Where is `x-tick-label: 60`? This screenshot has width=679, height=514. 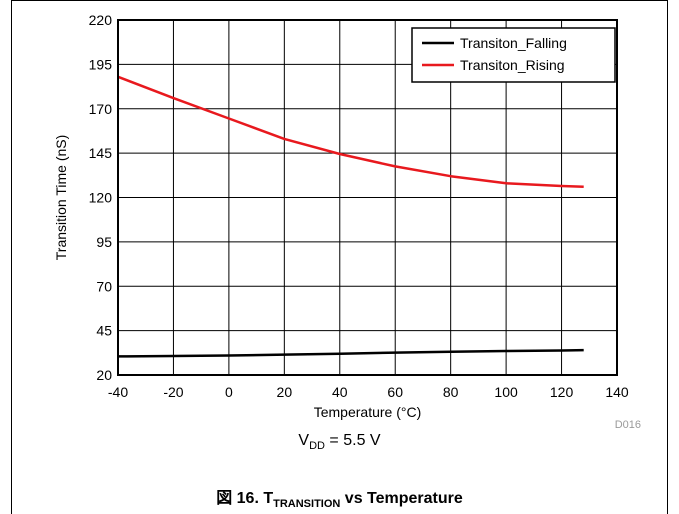
x-tick-label: 60 is located at coordinates (395, 392).